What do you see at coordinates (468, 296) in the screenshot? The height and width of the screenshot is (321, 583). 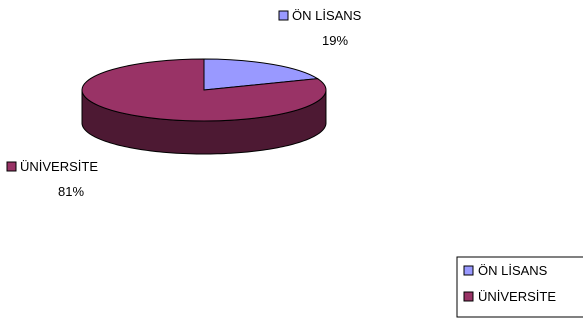 I see `legend-swatch-universite` at bounding box center [468, 296].